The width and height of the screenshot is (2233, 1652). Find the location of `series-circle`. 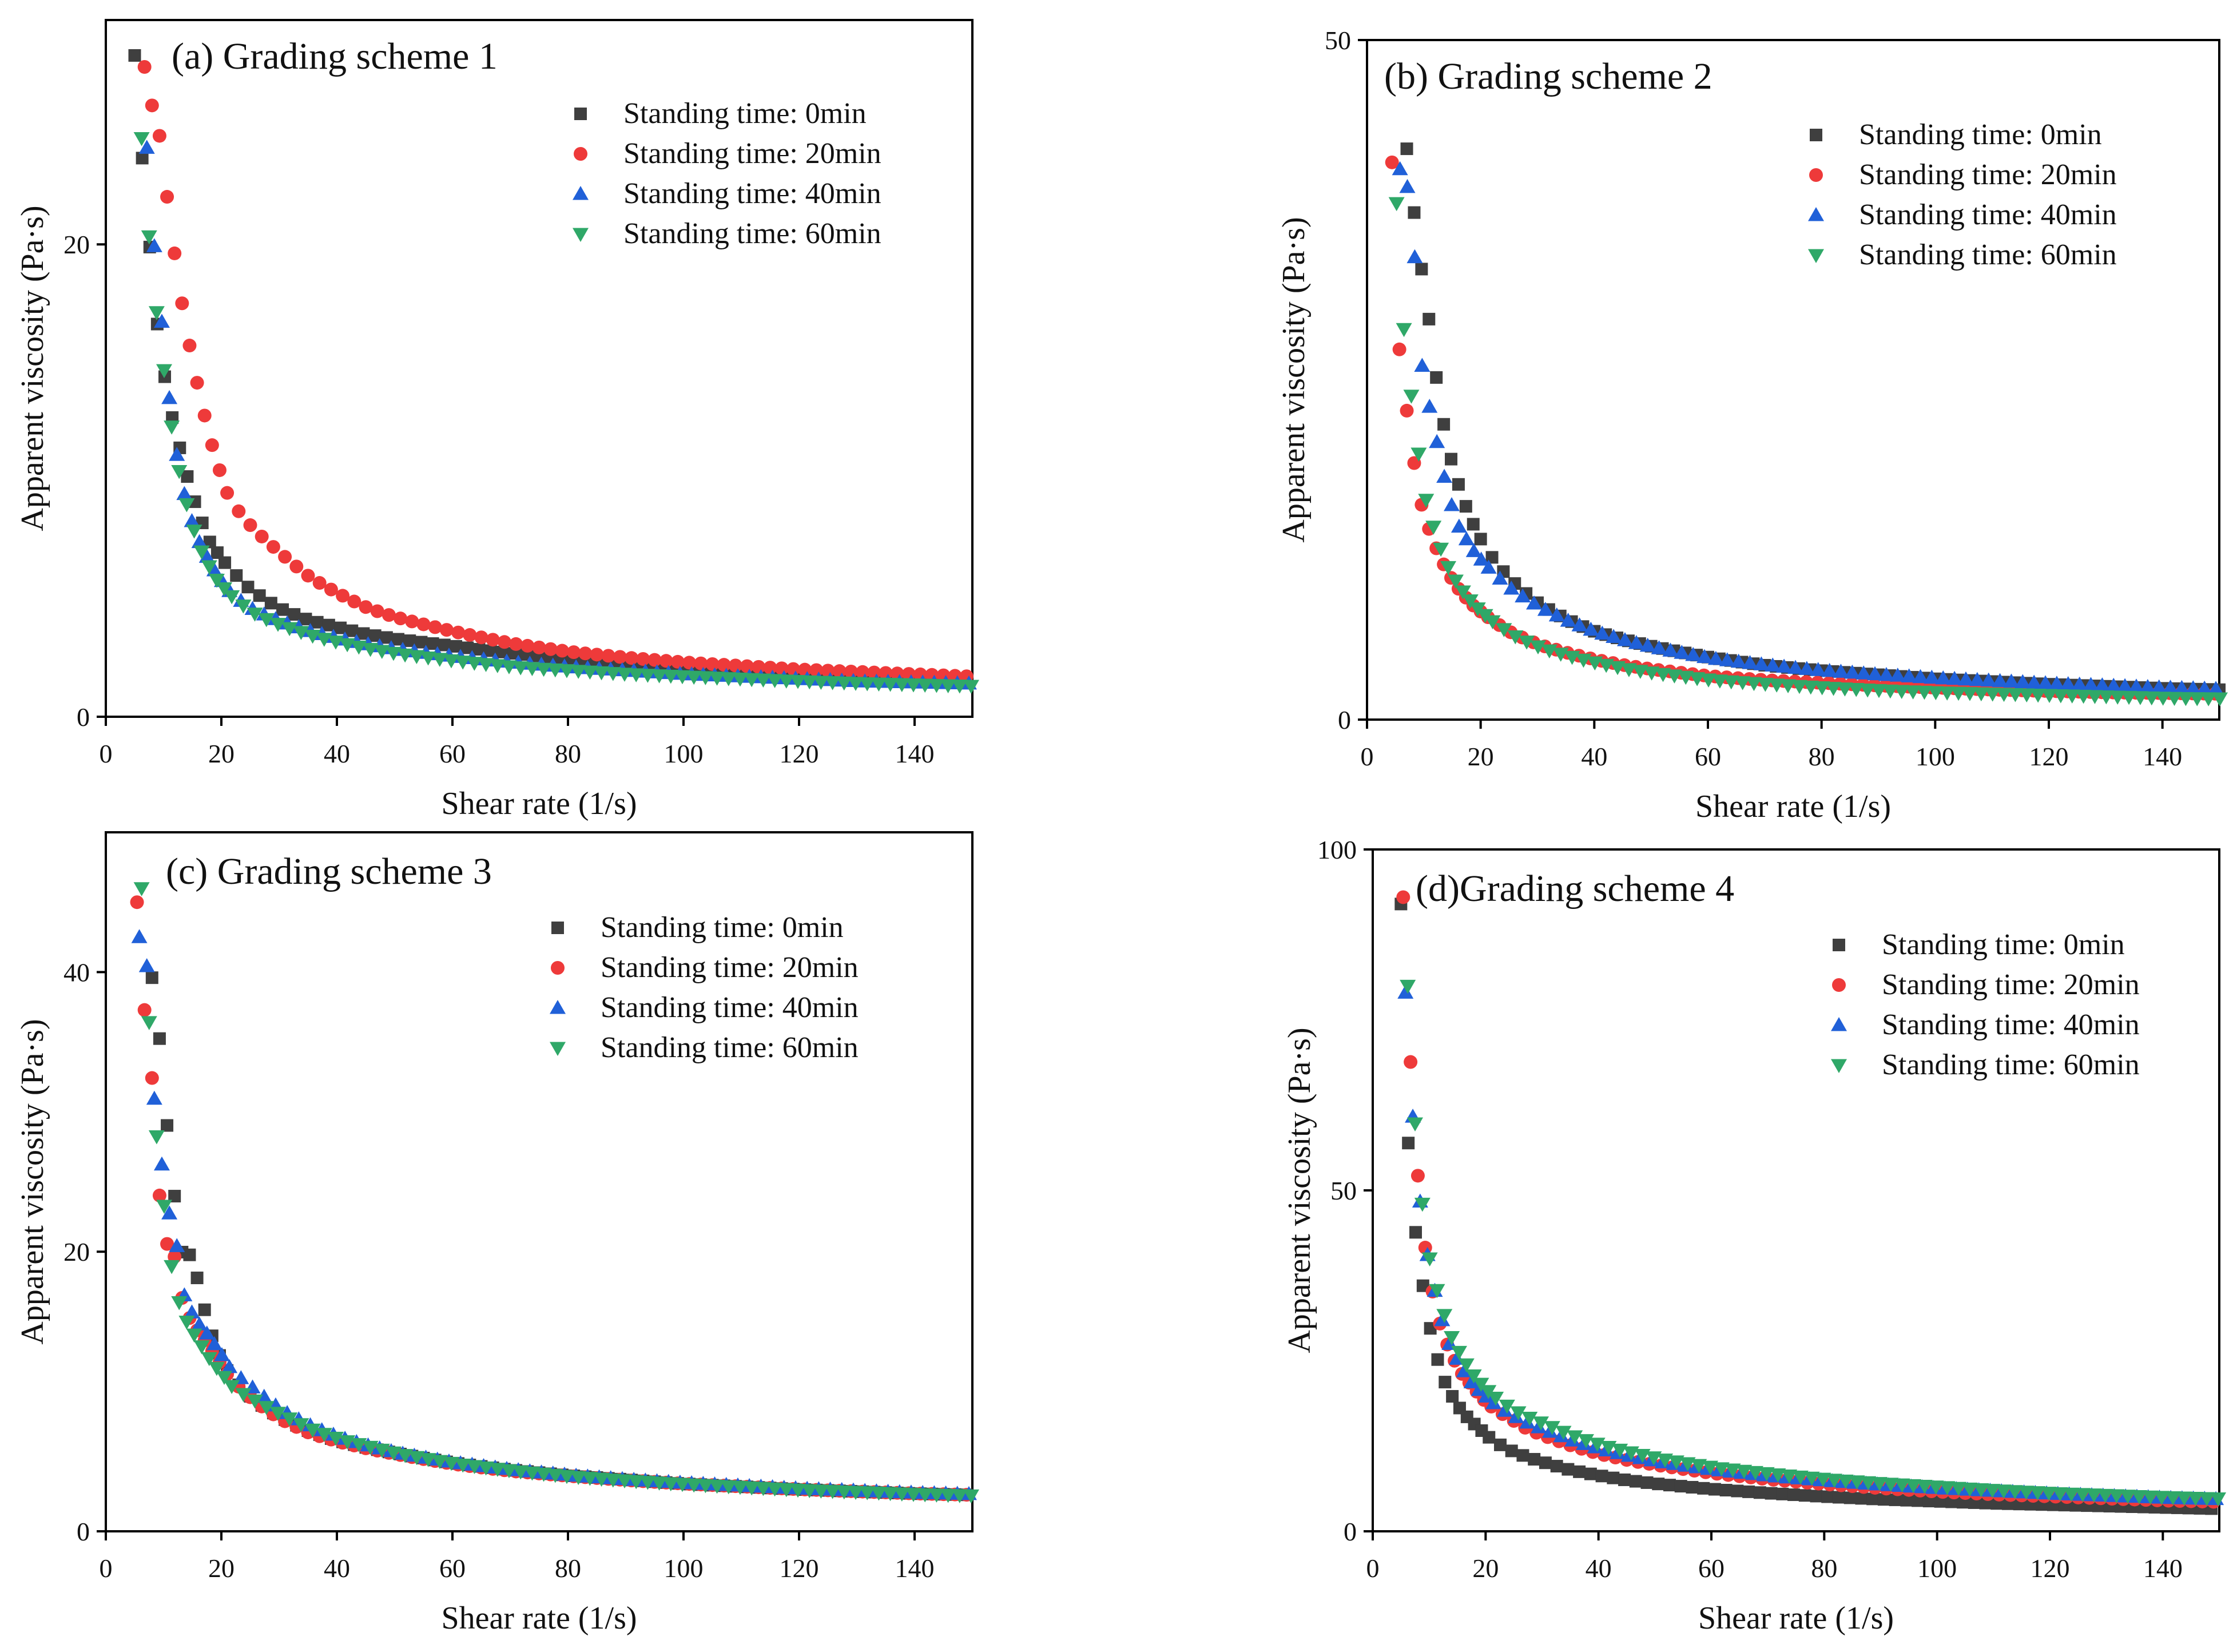

series-circle is located at coordinates (1804, 428).